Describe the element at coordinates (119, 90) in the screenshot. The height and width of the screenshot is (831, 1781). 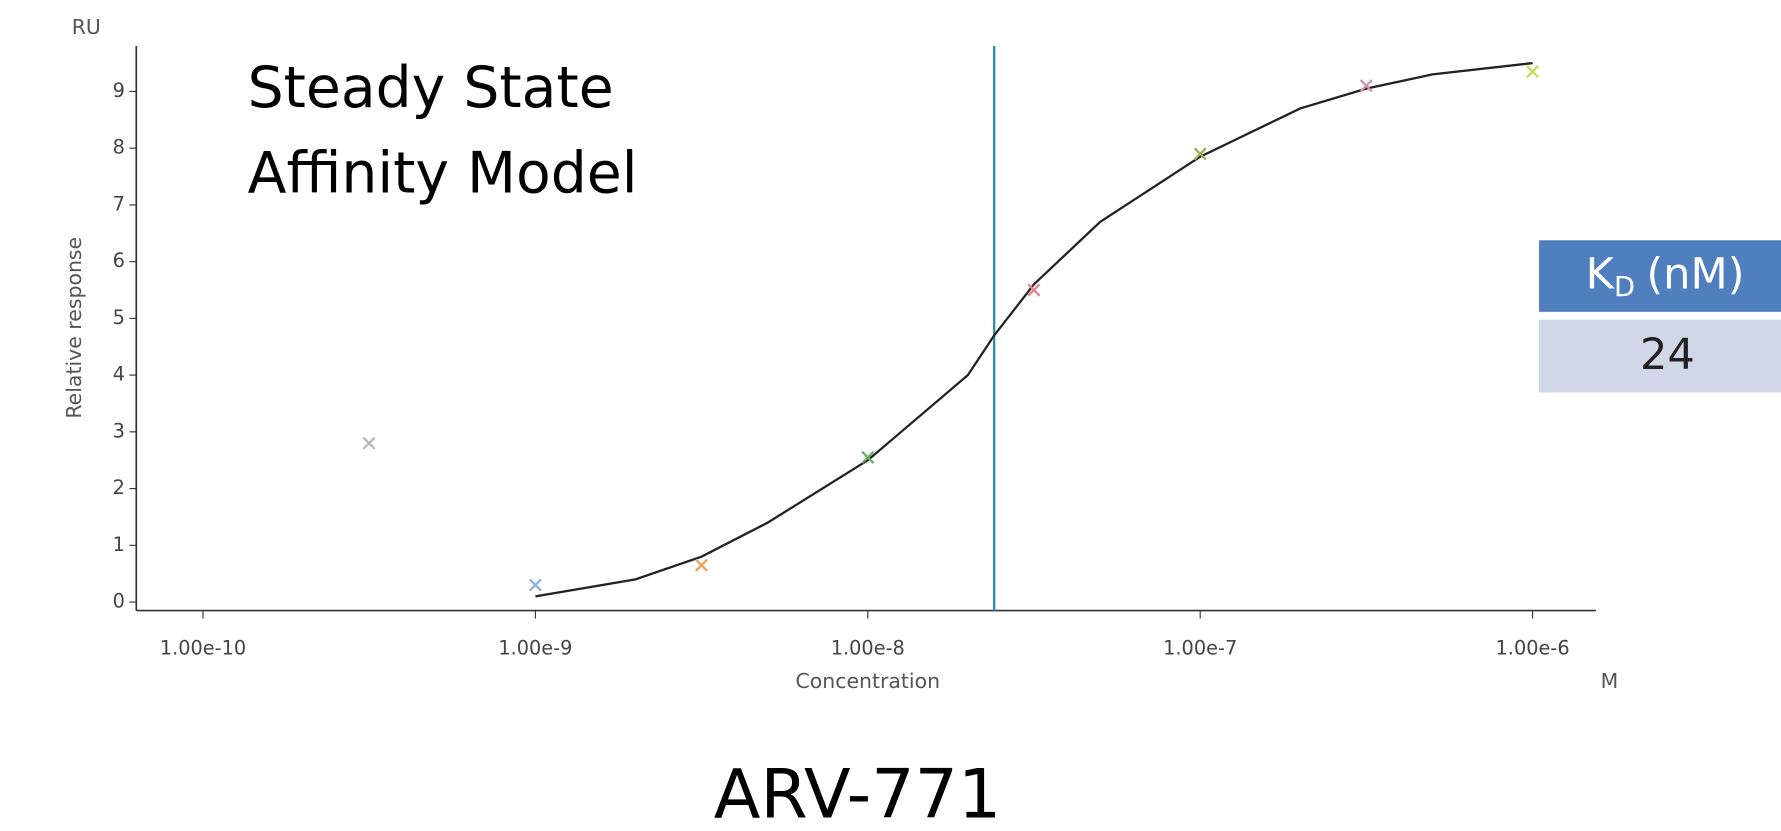
I see `y-tick-label: 9` at that location.